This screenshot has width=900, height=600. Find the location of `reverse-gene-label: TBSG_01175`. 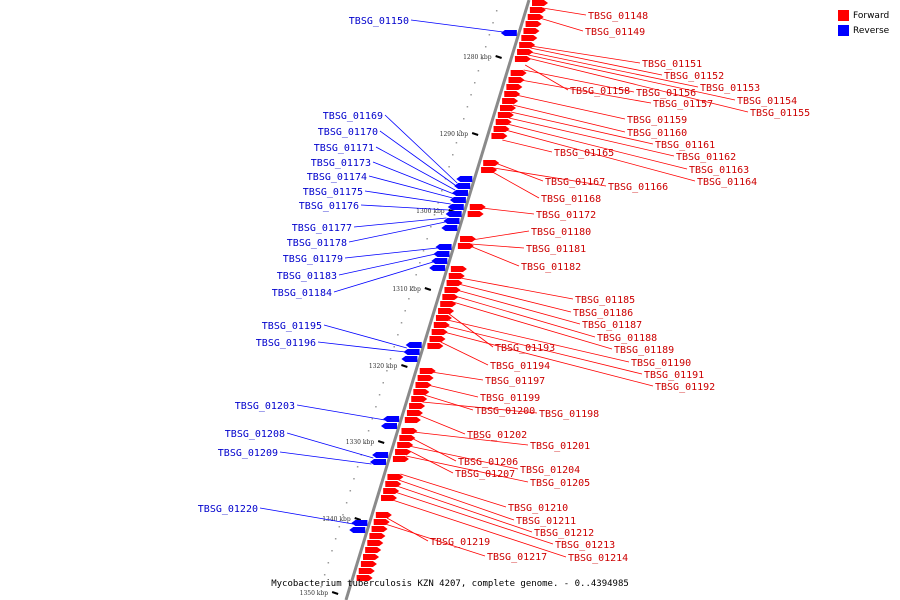

reverse-gene-label: TBSG_01175 is located at coordinates (333, 192).